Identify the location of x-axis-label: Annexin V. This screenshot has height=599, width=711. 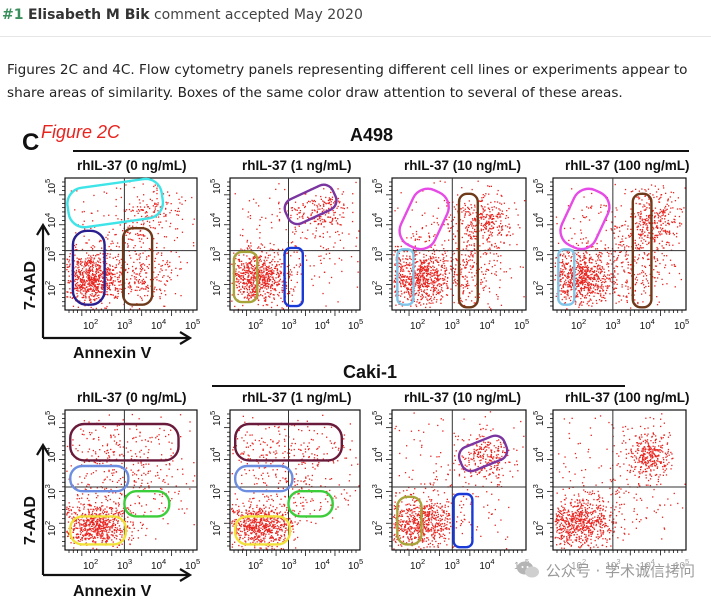
(112, 353).